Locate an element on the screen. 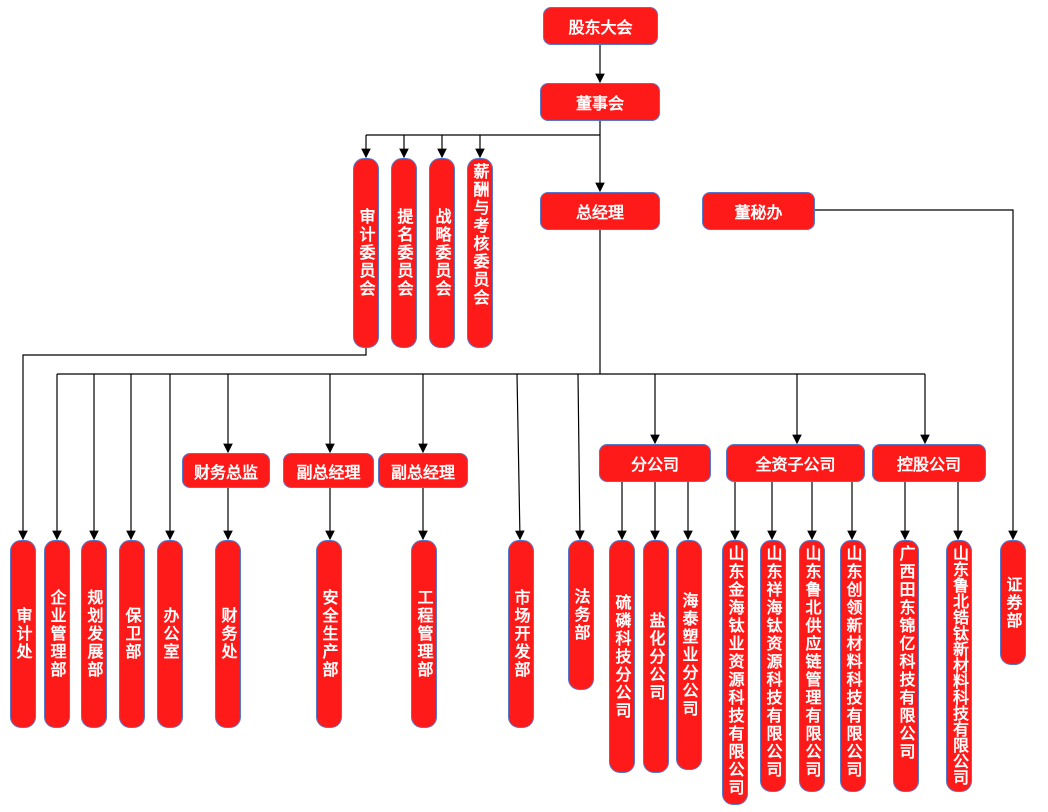 The width and height of the screenshot is (1048, 812). node-cfo: 财务总监 is located at coordinates (226, 470).